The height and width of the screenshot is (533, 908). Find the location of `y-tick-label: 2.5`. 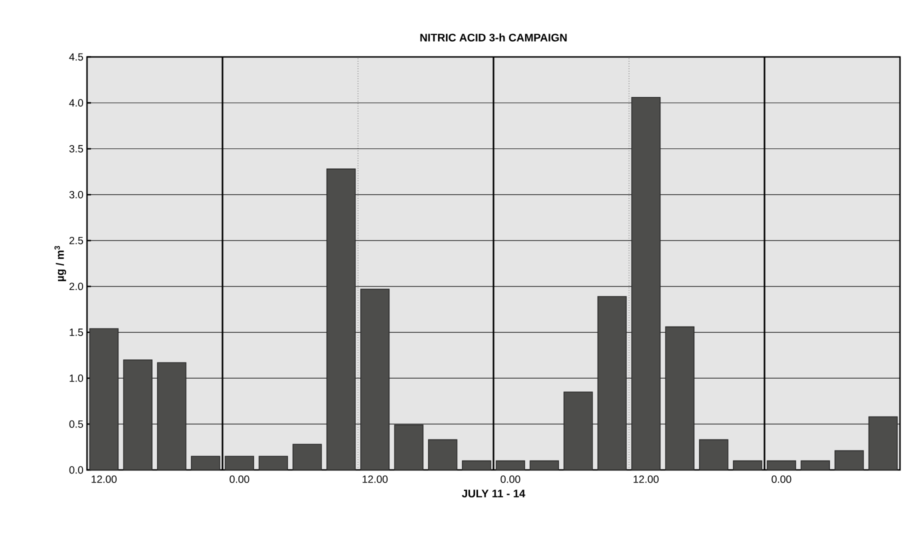

y-tick-label: 2.5 is located at coordinates (76, 240).